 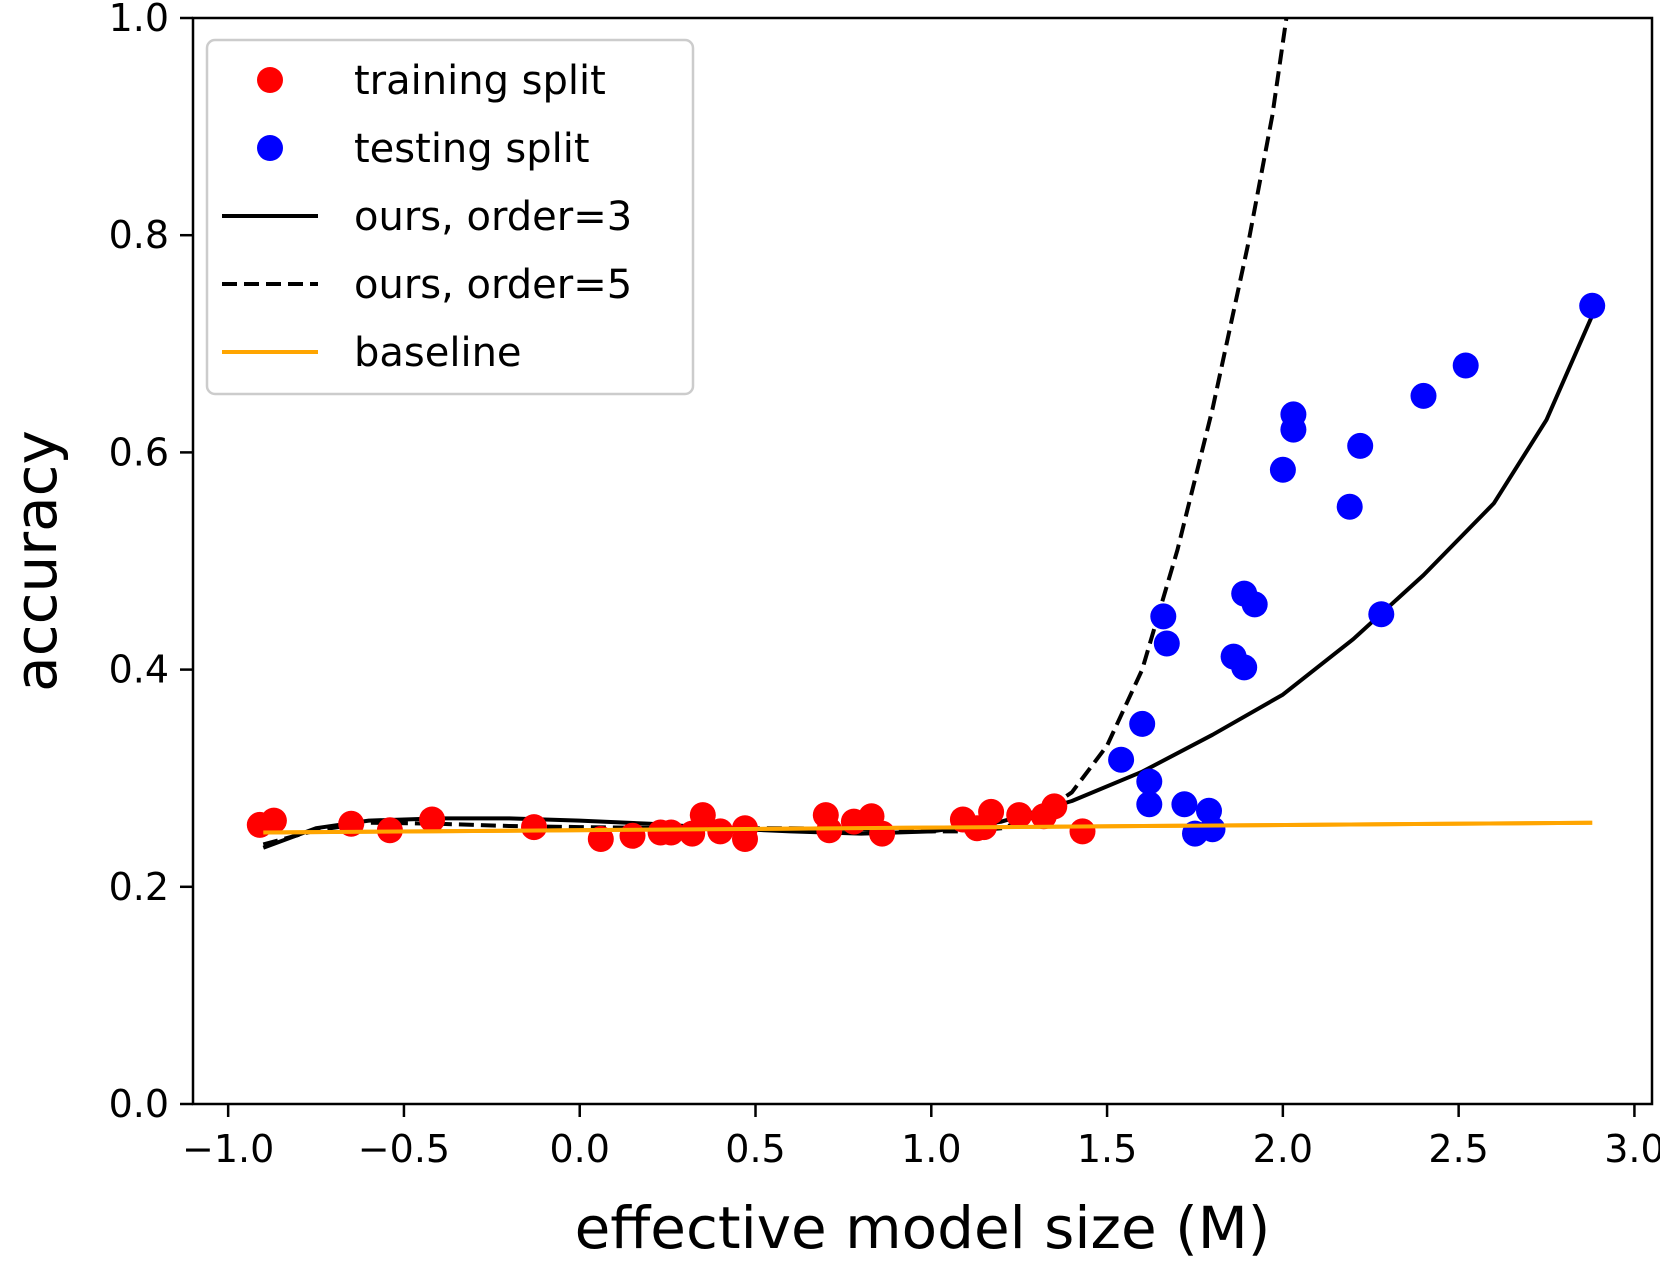 I want to click on legend-item: baseline, so click(x=372, y=353).